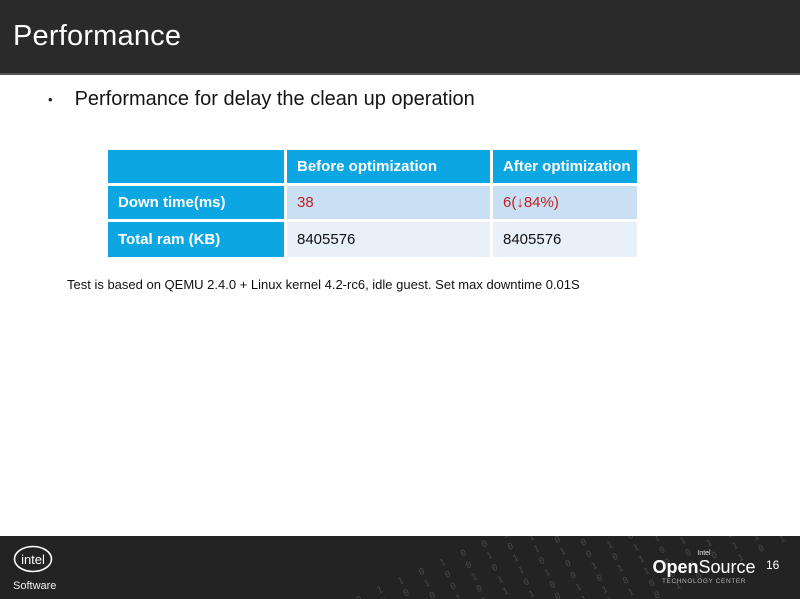  What do you see at coordinates (565, 166) in the screenshot?
I see `column-header-after: After optimization` at bounding box center [565, 166].